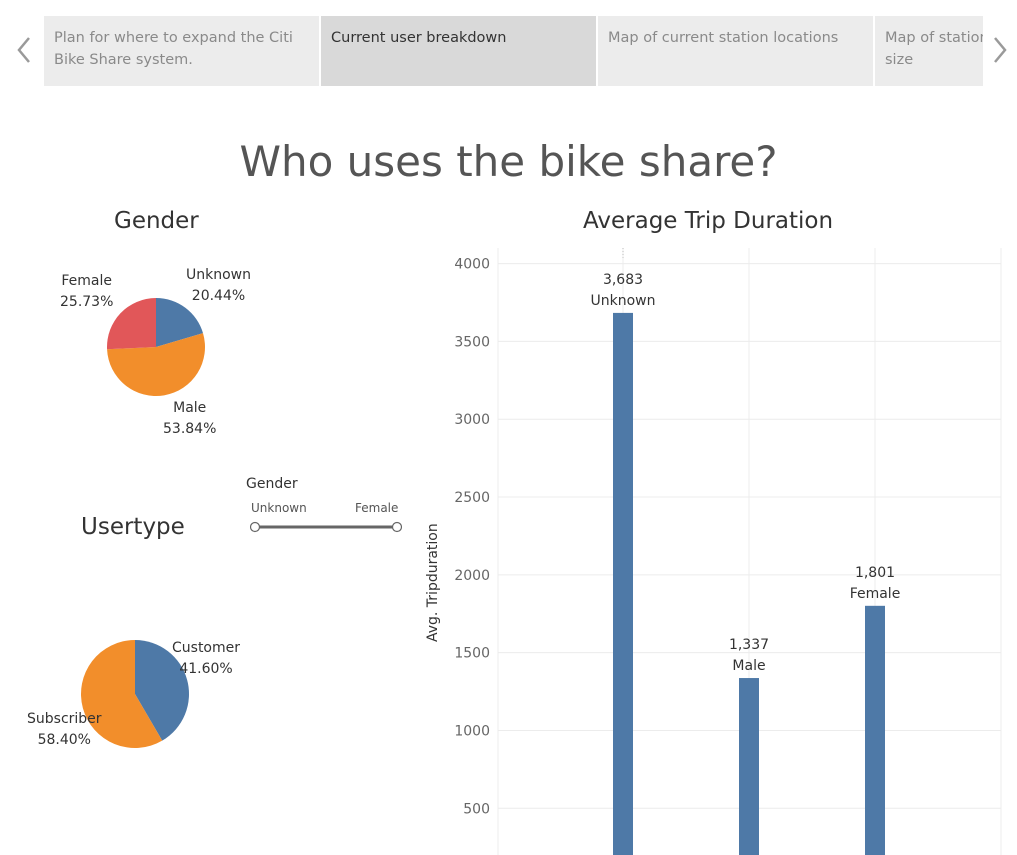 This screenshot has height=855, width=1017. What do you see at coordinates (218, 296) in the screenshot?
I see `gender-unknown-pct: 20.44%` at bounding box center [218, 296].